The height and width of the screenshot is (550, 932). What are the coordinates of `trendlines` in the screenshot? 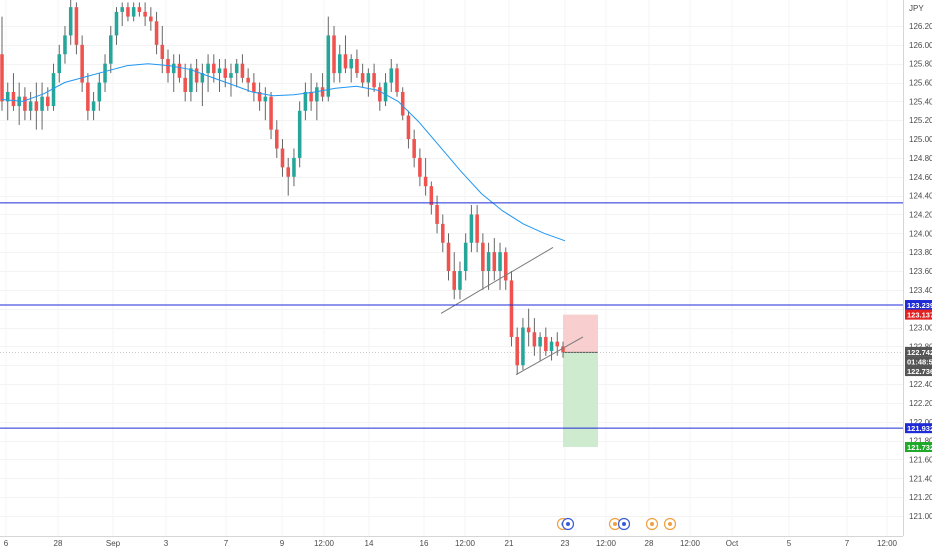 It's located at (512, 311).